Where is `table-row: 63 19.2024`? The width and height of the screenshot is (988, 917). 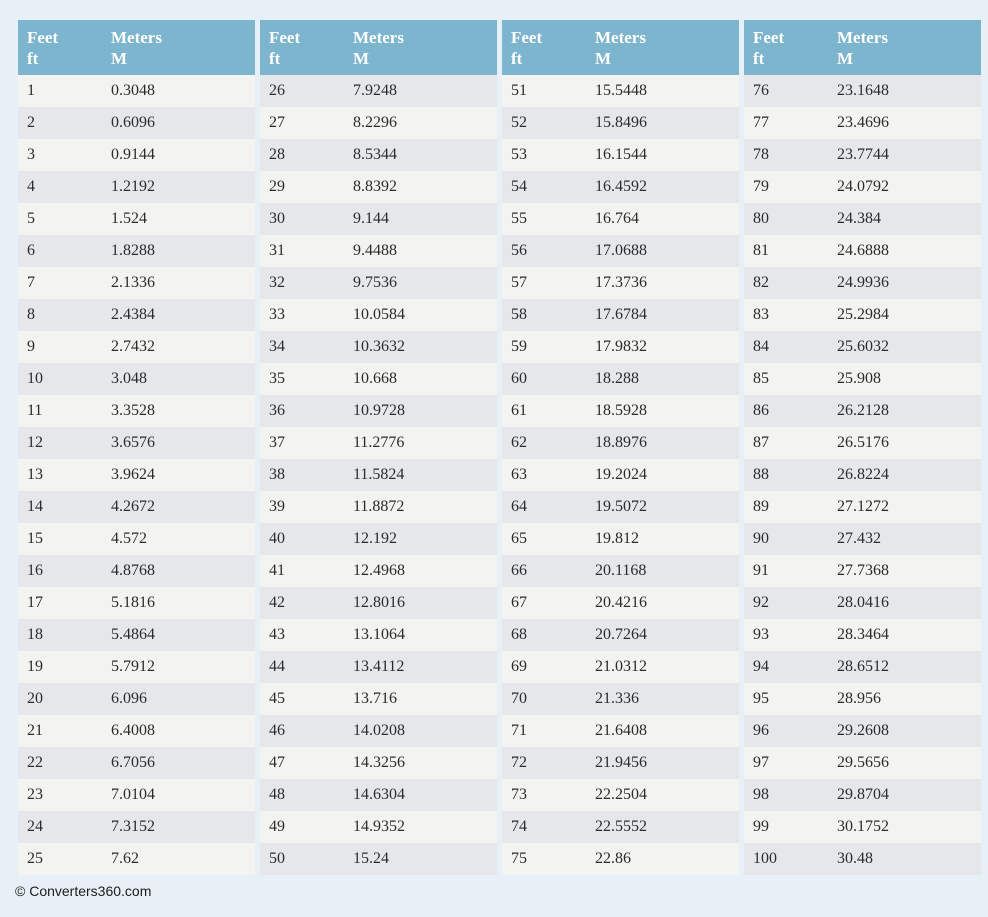
table-row: 63 19.2024 is located at coordinates (620, 475).